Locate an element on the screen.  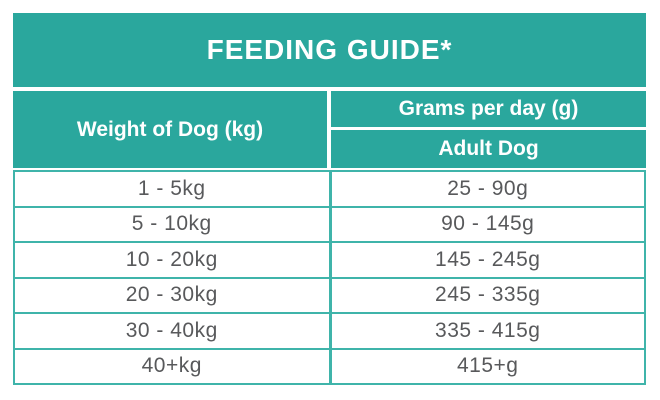
table-title: FEEDING GUIDE* is located at coordinates (329, 49).